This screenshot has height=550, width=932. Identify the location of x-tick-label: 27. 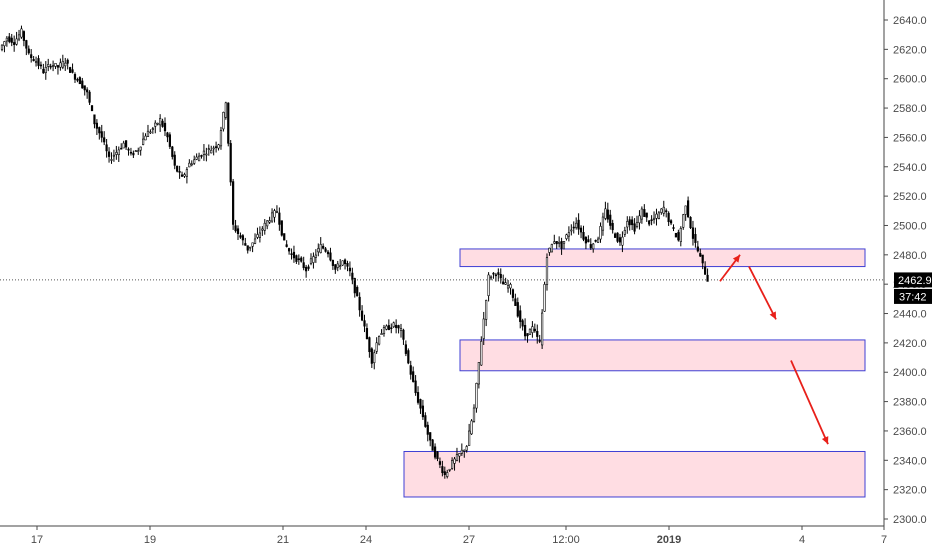
(469, 540).